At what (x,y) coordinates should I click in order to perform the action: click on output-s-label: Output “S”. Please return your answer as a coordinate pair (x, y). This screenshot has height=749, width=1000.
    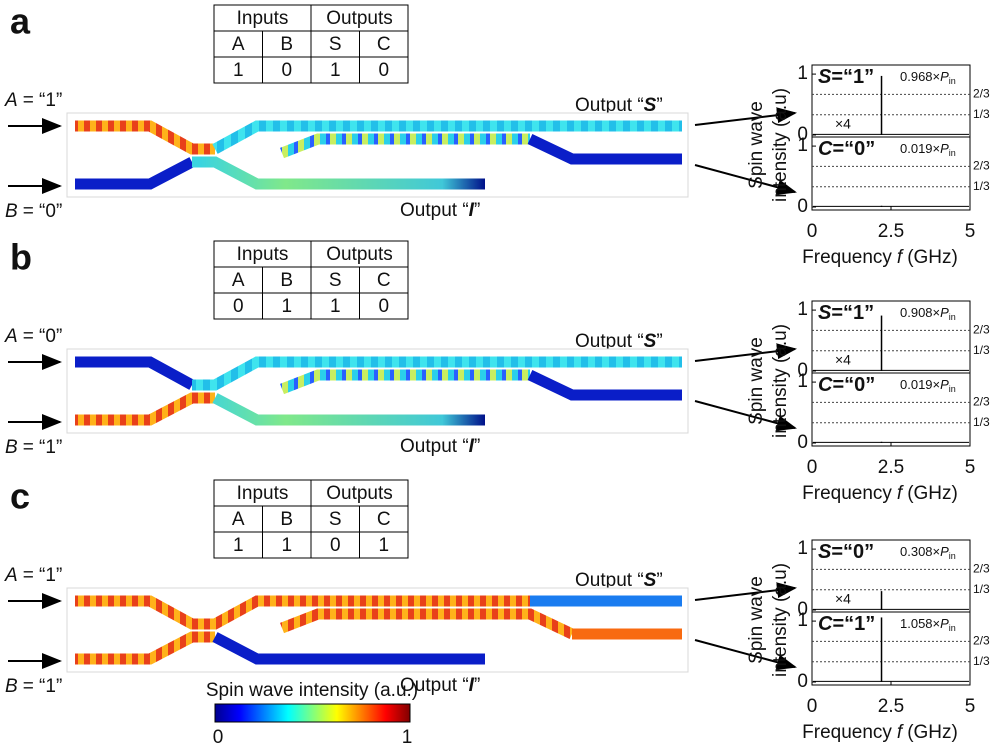
    Looking at the image, I should click on (619, 341).